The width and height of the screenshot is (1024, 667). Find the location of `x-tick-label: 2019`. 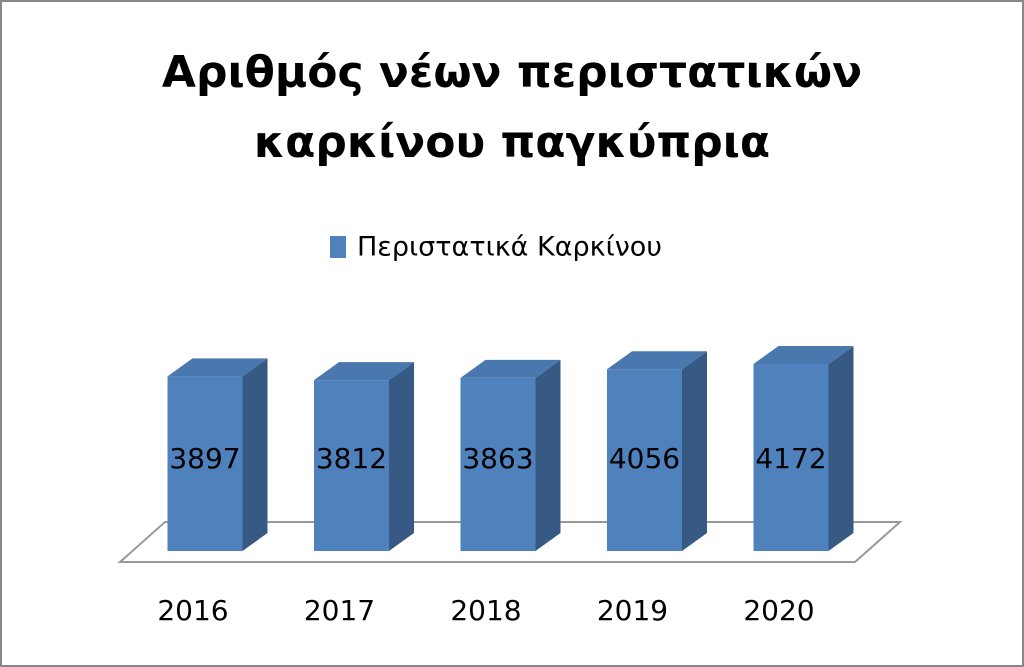

x-tick-label: 2019 is located at coordinates (632, 610).